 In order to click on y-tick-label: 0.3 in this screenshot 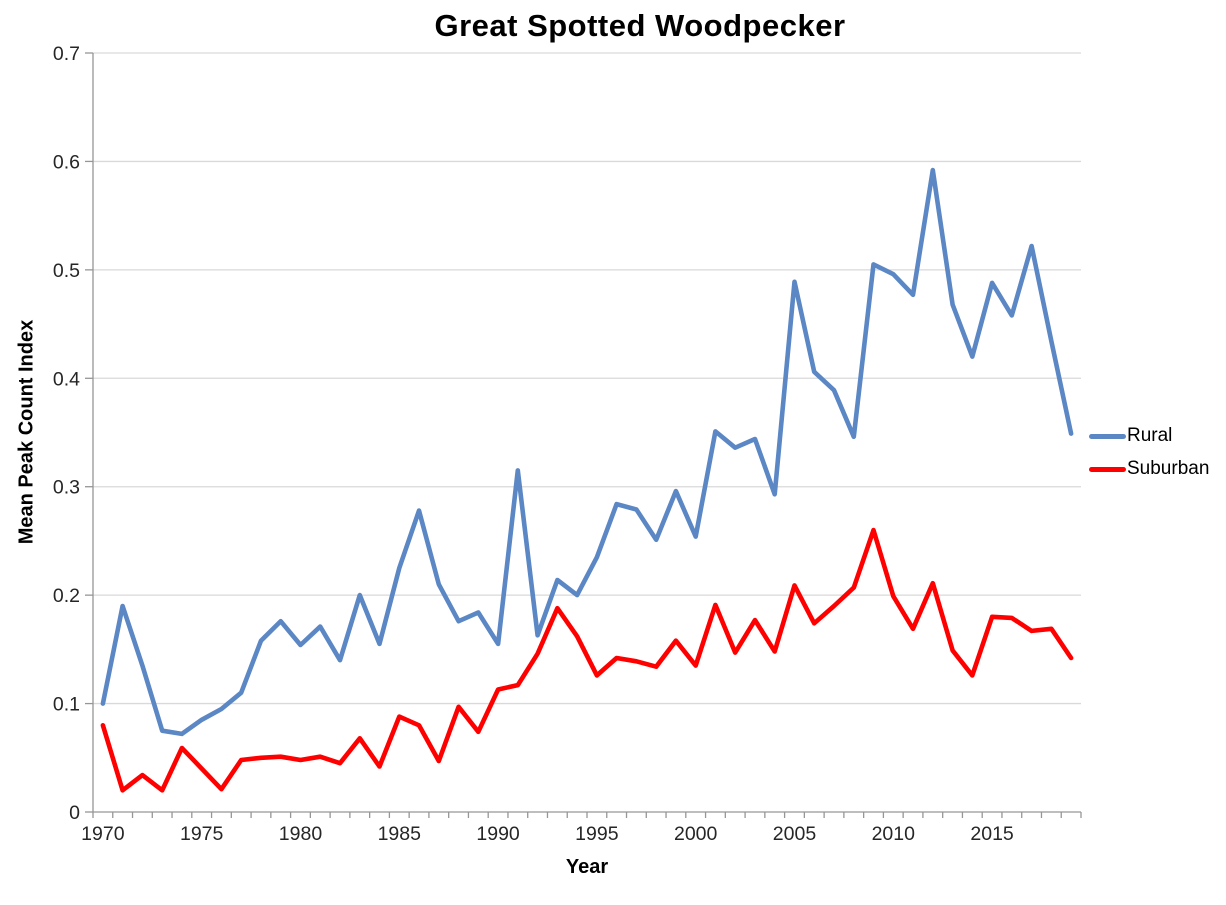, I will do `click(66, 488)`.